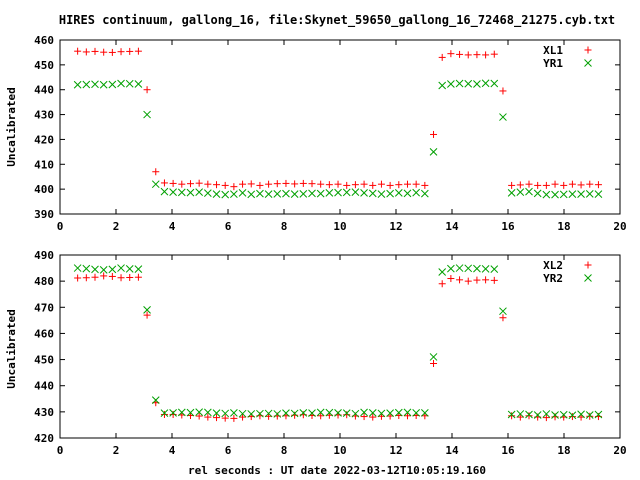  Describe the element at coordinates (44, 214) in the screenshot. I see `y-tick-label: 390` at that location.